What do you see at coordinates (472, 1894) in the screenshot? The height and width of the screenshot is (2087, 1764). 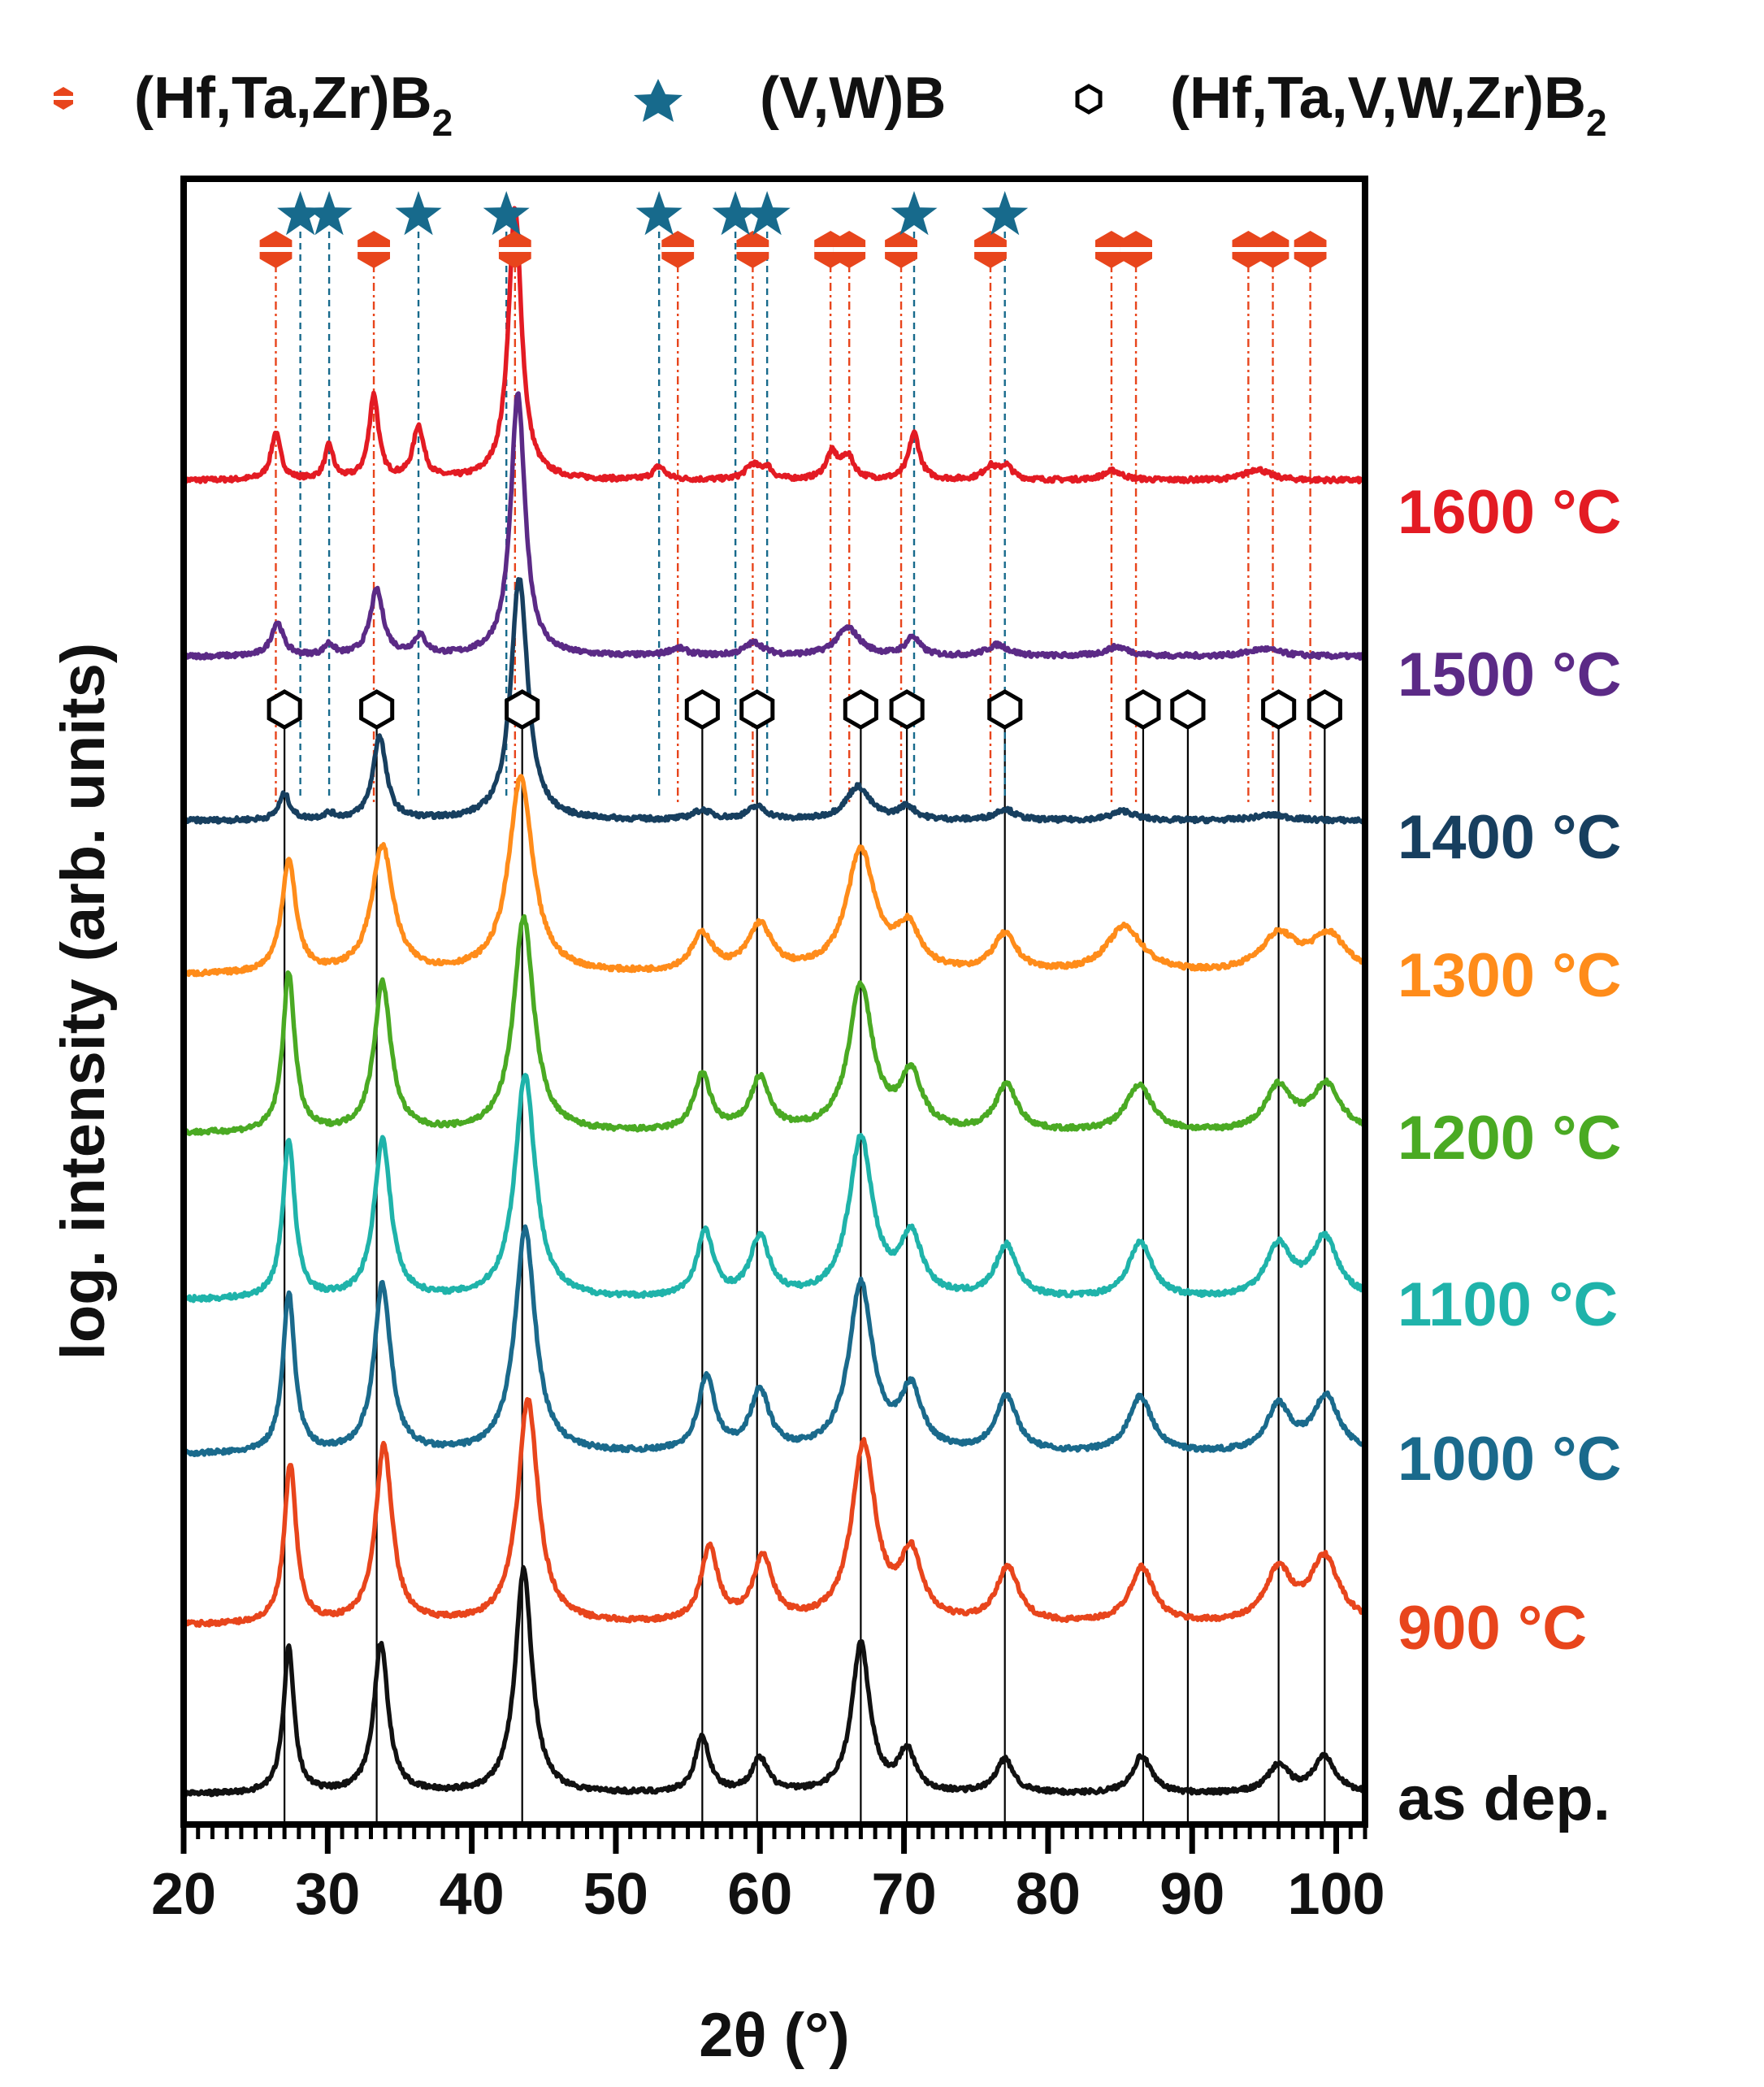 I see `x-tick-label: 40` at bounding box center [472, 1894].